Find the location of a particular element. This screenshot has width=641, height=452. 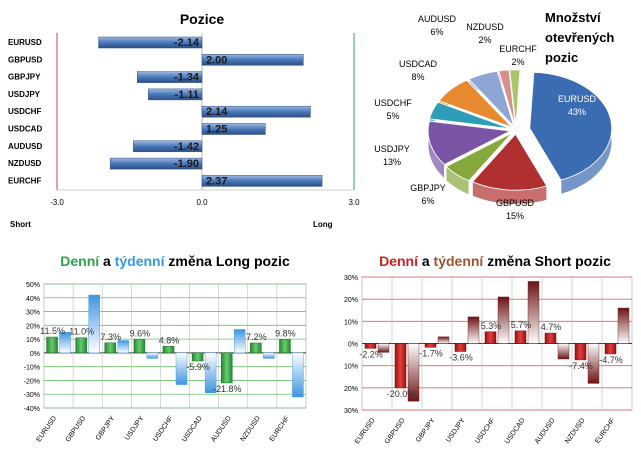

pie-slice-audusd is located at coordinates (491, 98).